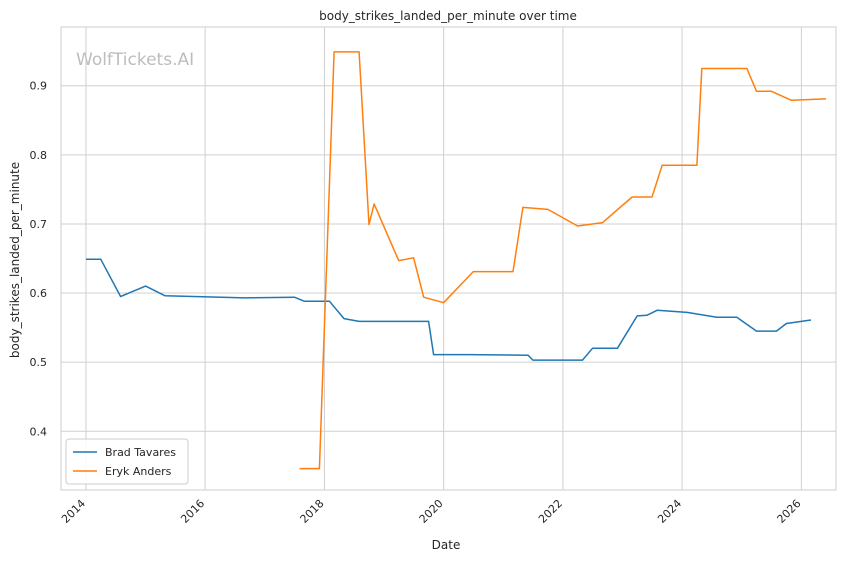  I want to click on legend-label-brad-tavares: Brad Tavares, so click(140, 452).